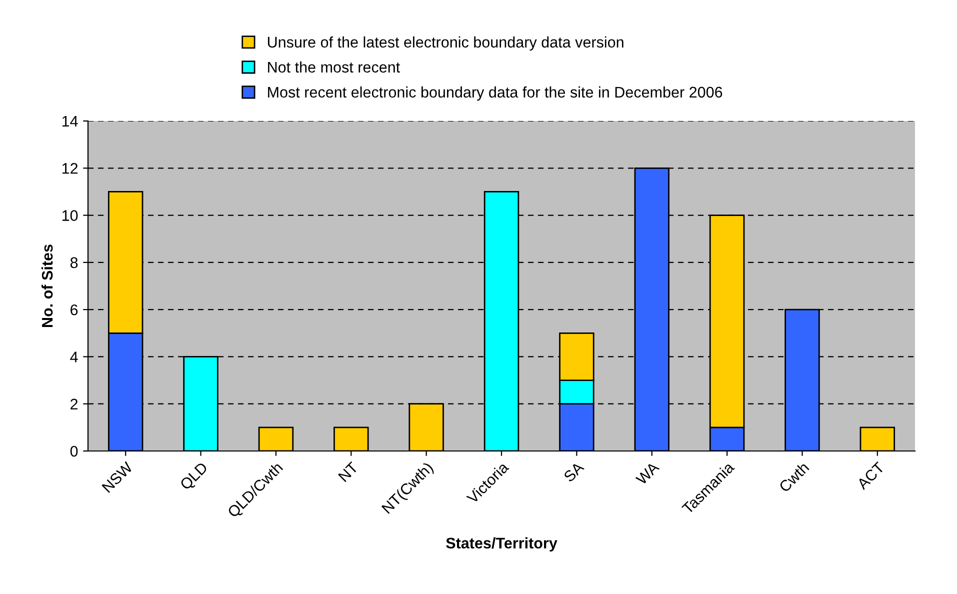  Describe the element at coordinates (495, 93) in the screenshot. I see `legend-label: Most recent electronic boundary data for the site in December 2006` at that location.